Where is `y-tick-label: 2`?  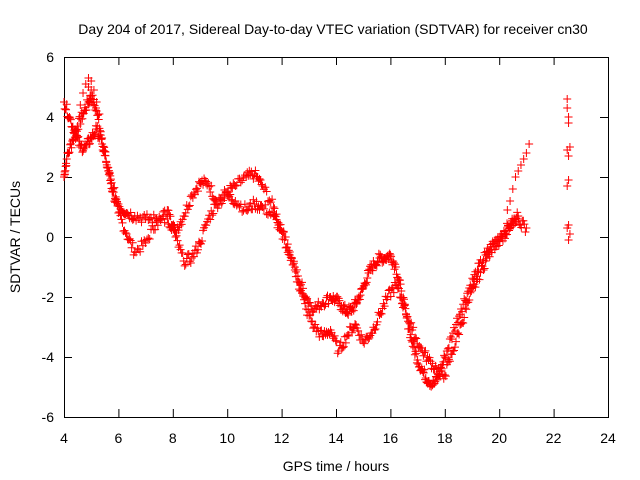
y-tick-label: 2 is located at coordinates (50, 177).